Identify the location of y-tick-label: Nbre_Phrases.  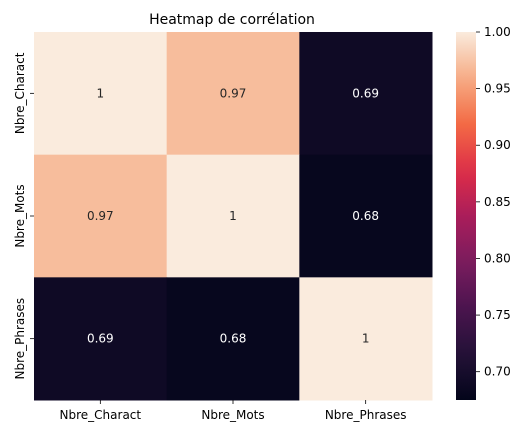
(20, 339).